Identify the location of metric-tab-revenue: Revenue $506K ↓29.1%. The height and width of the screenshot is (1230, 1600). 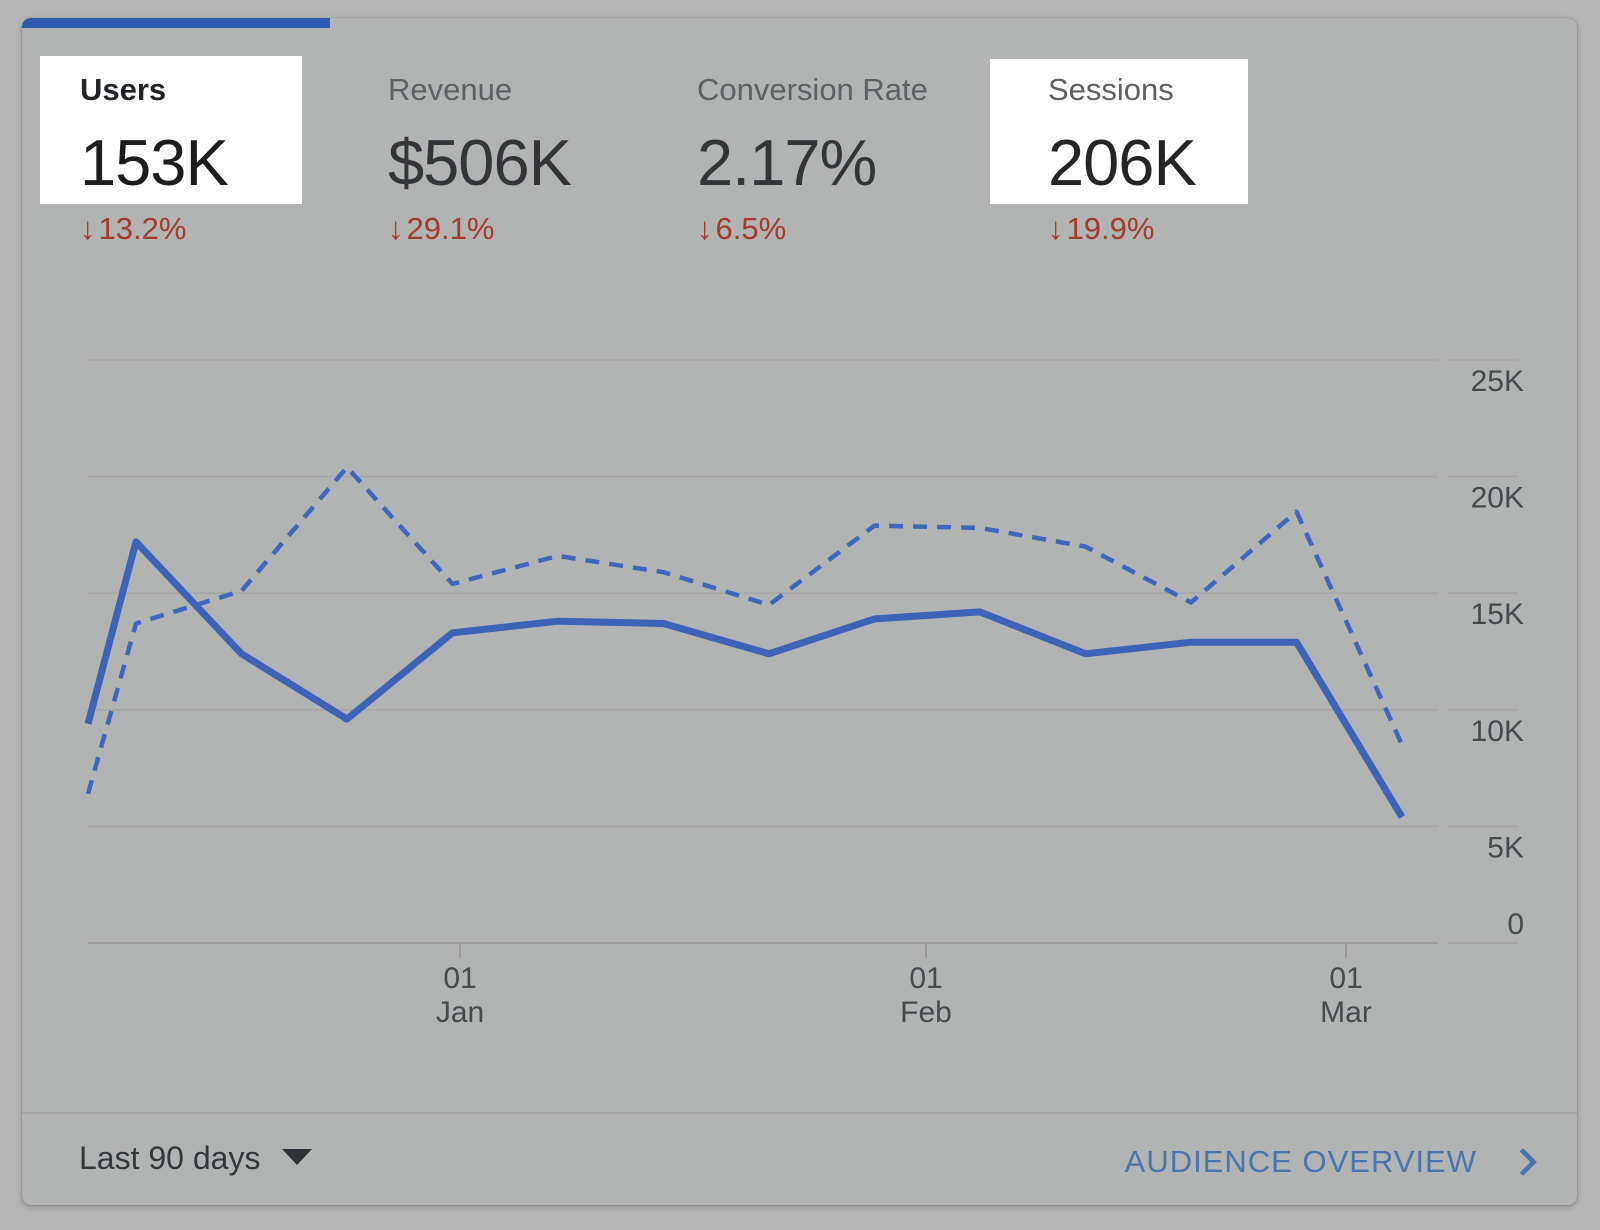
(480, 159).